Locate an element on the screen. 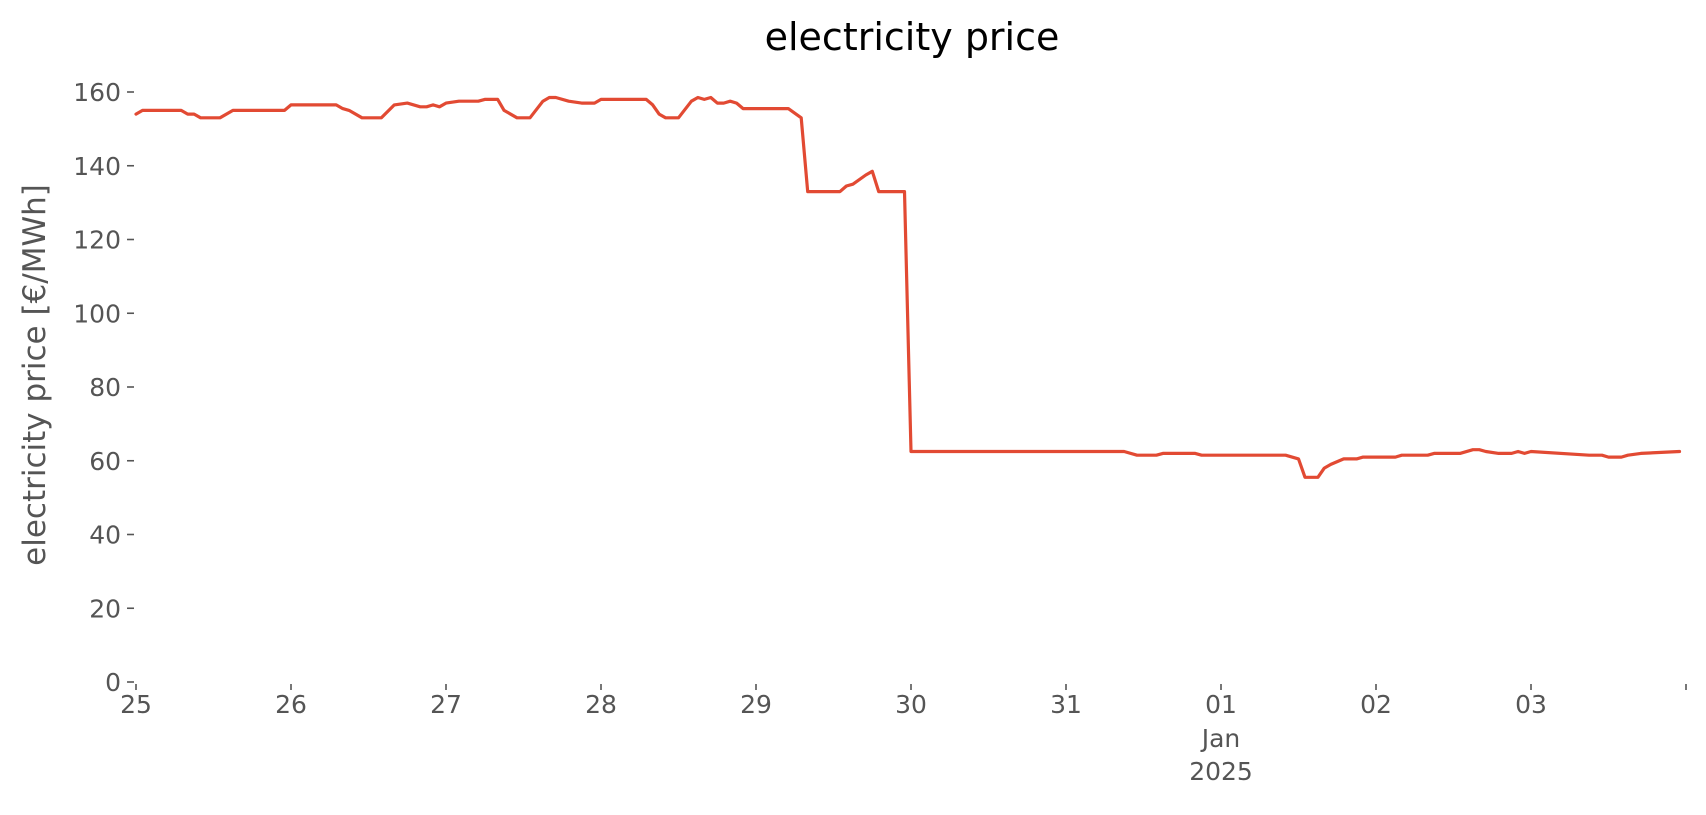 This screenshot has width=1706, height=815. y-tick-label: 20 is located at coordinates (105, 608).